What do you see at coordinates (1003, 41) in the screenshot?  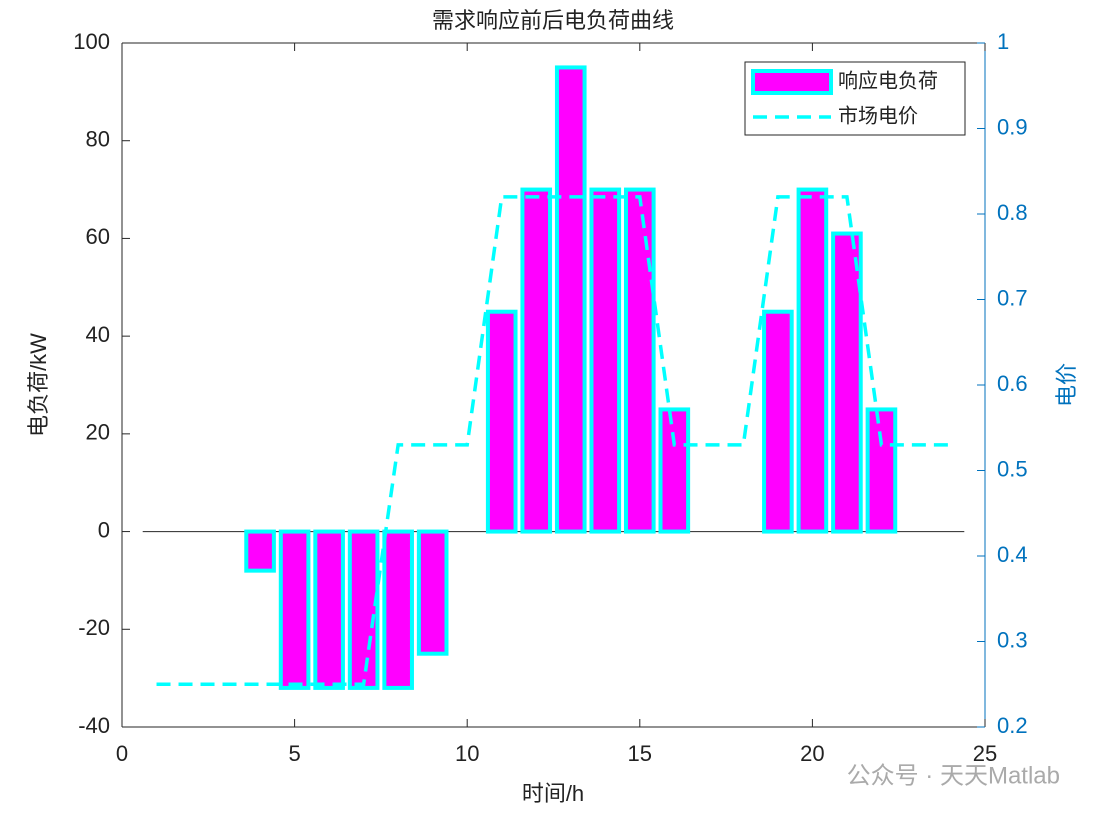 I see `y2-tick-label: 1` at bounding box center [1003, 41].